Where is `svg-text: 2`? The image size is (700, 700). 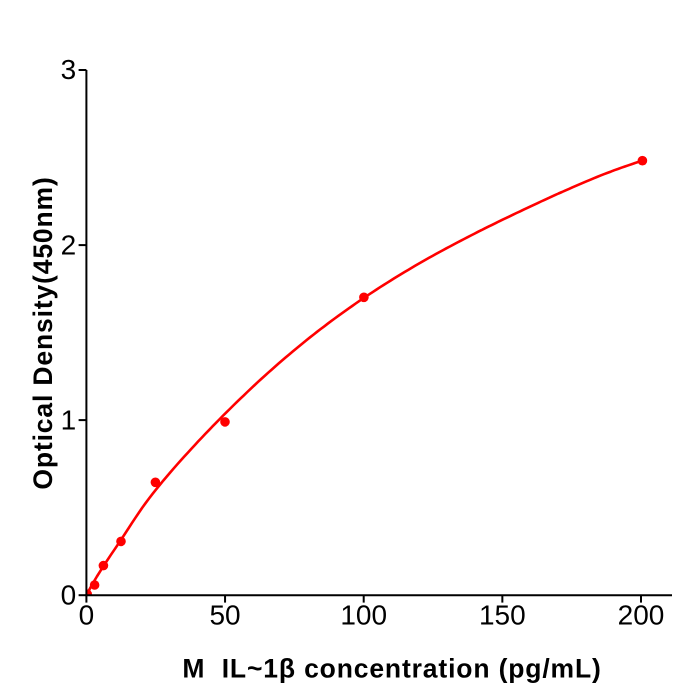
svg-text: 2 is located at coordinates (69, 244).